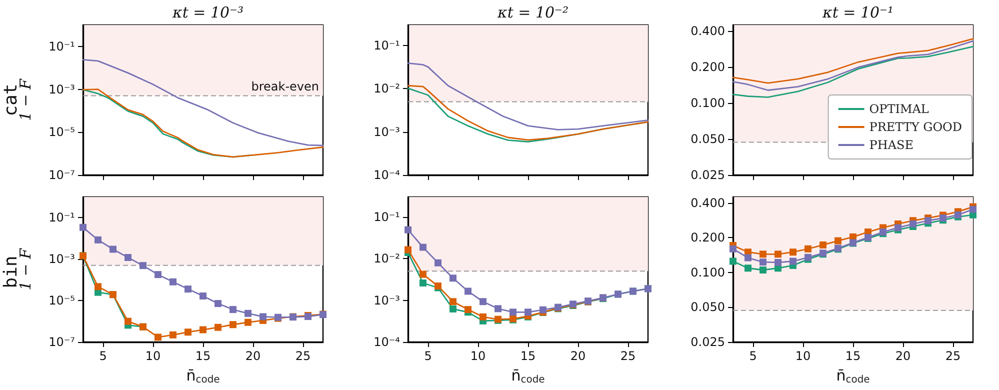 Image resolution: width=999 pixels, height=390 pixels. I want to click on chart-title: κt = 10⁻², so click(532, 13).